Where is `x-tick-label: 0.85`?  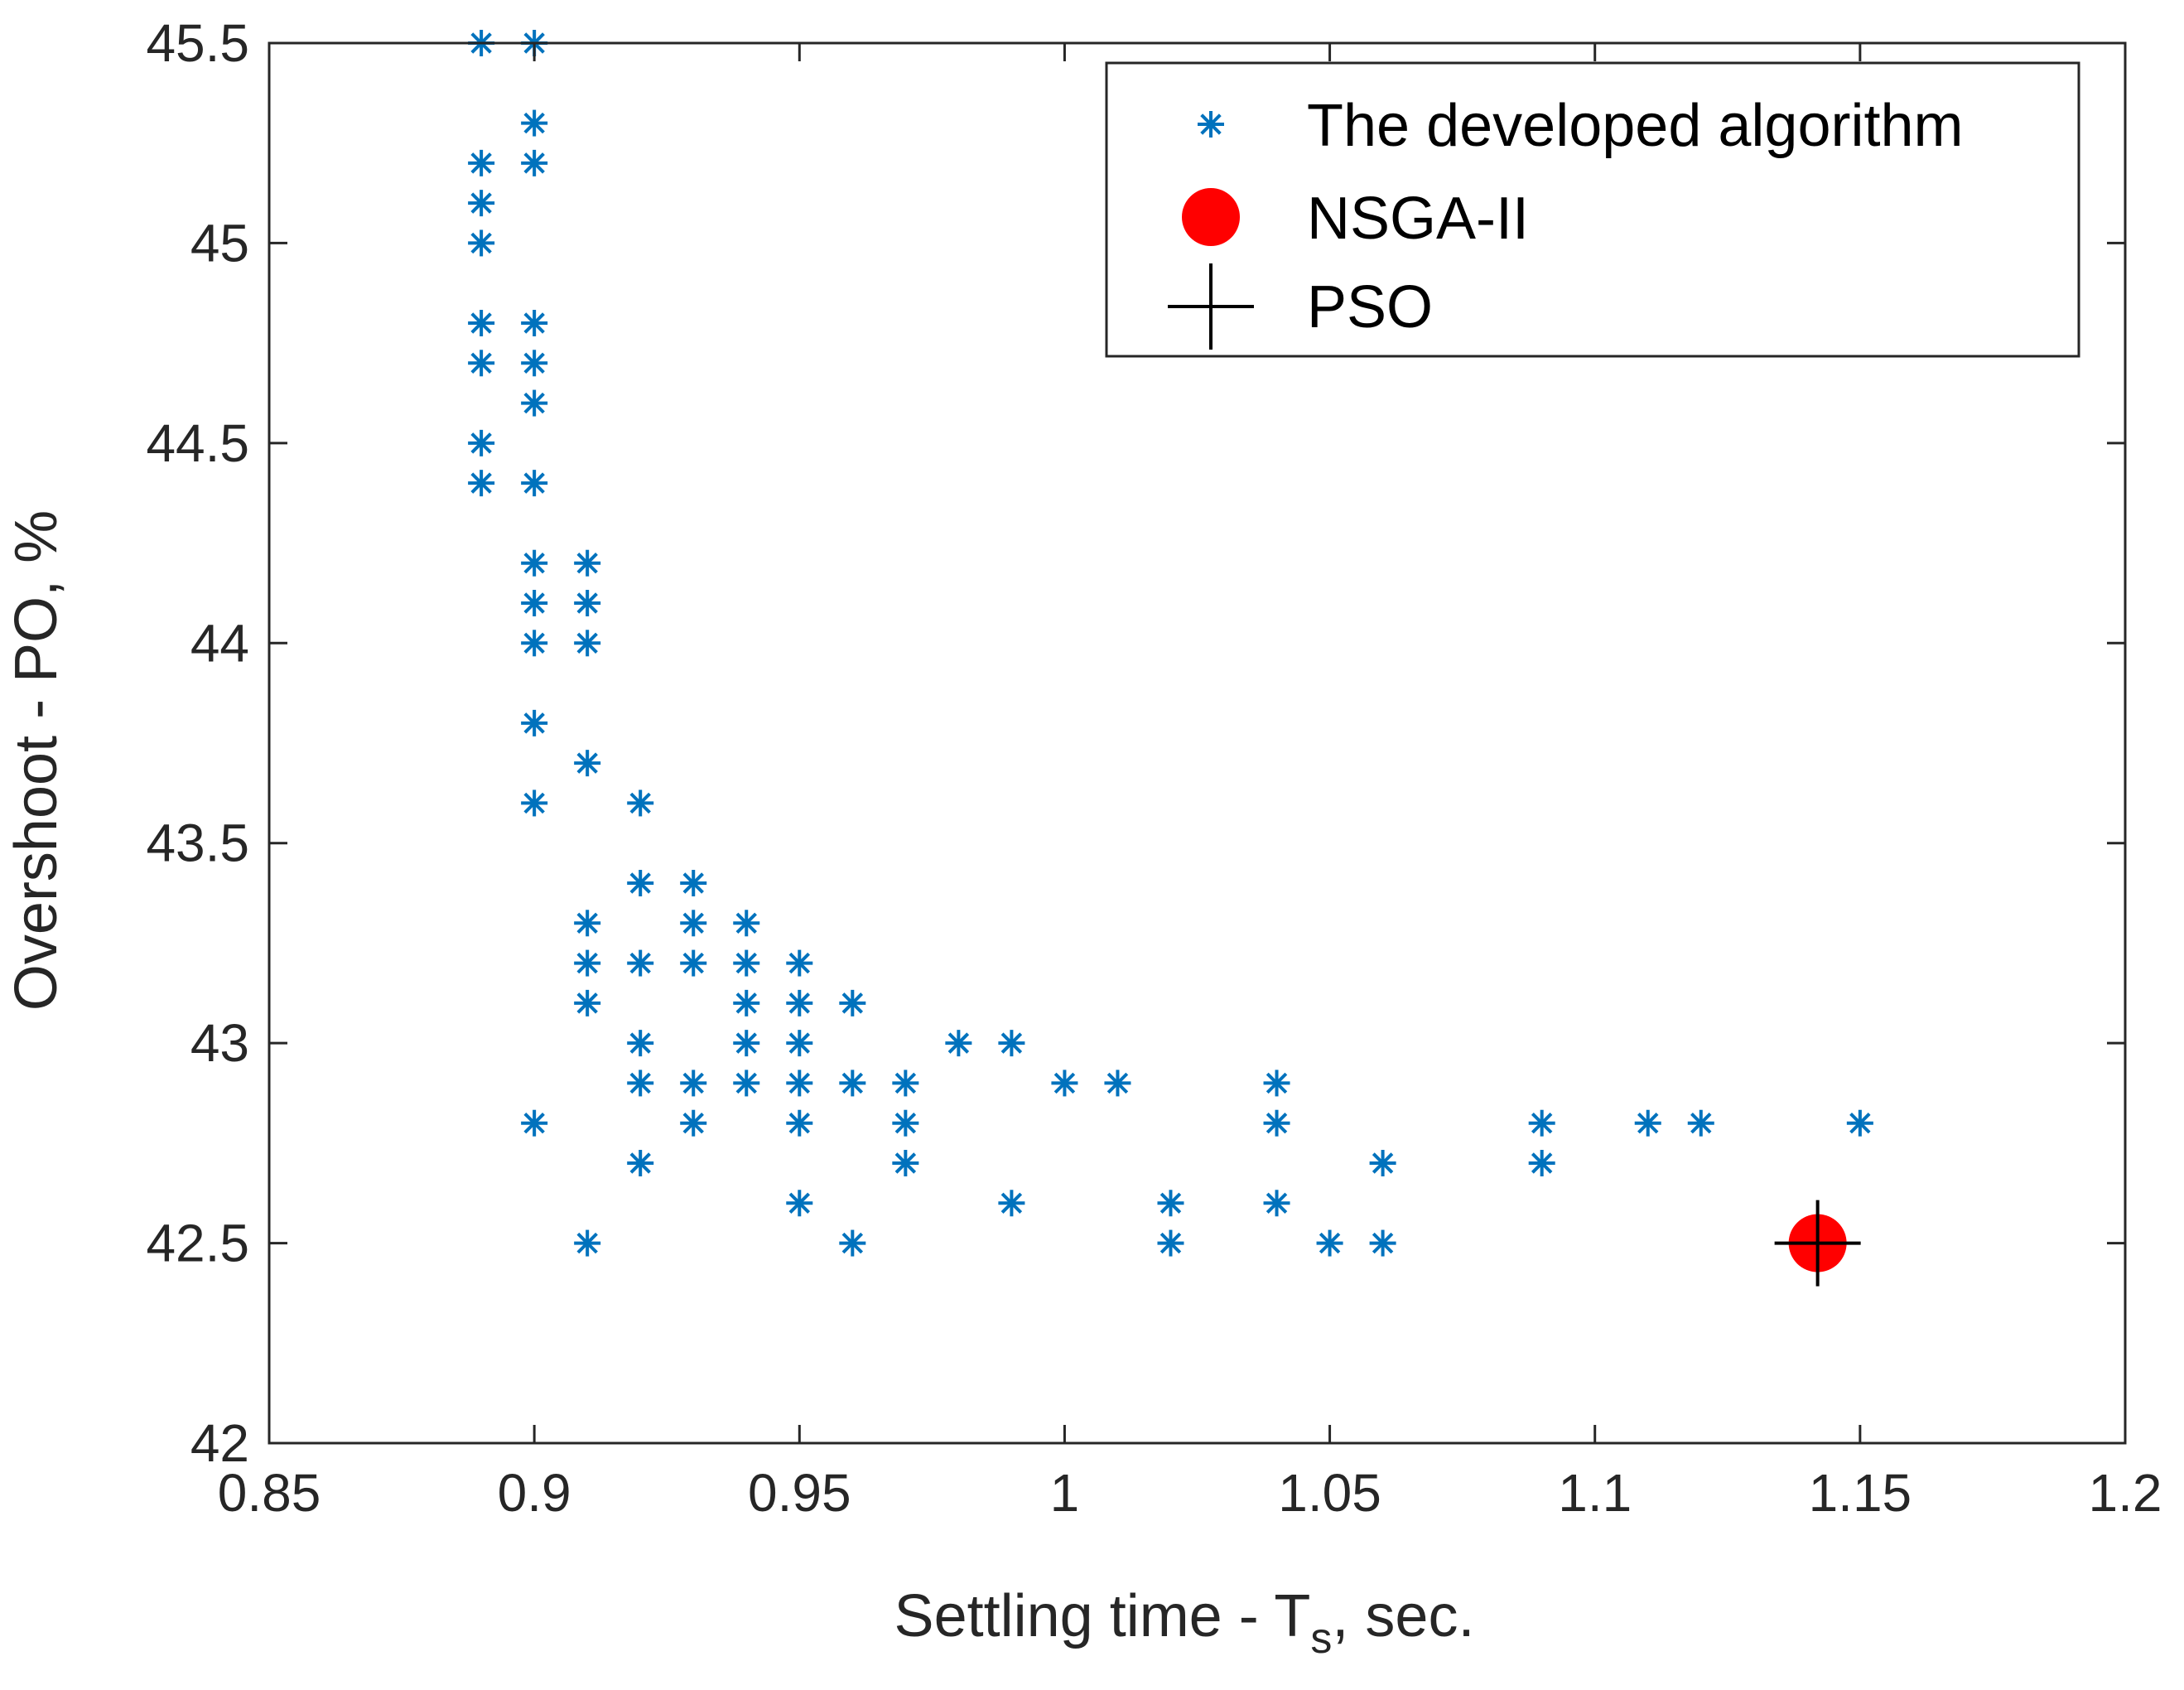 x-tick-label: 0.85 is located at coordinates (269, 1493).